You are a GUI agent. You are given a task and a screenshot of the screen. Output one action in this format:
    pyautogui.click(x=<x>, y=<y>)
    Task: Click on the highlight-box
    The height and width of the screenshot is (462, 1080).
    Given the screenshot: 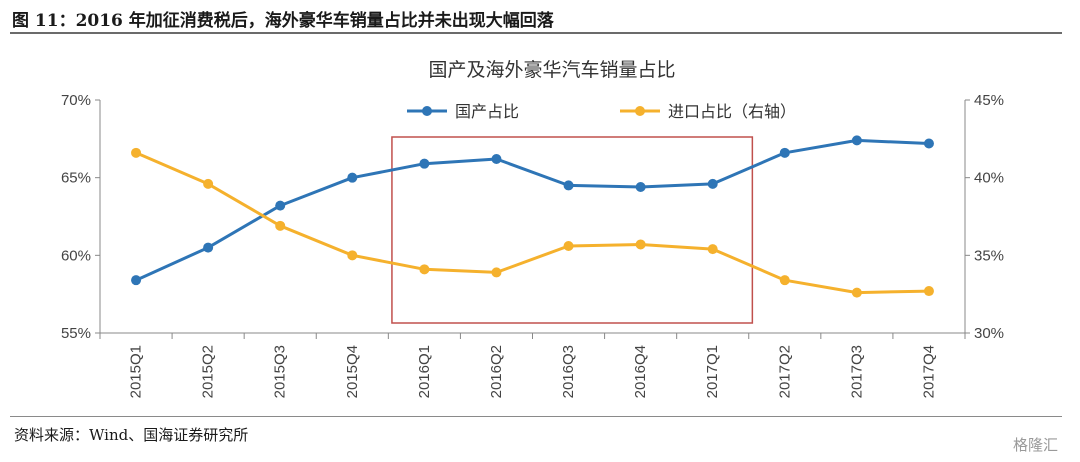 What is the action you would take?
    pyautogui.click(x=572, y=230)
    